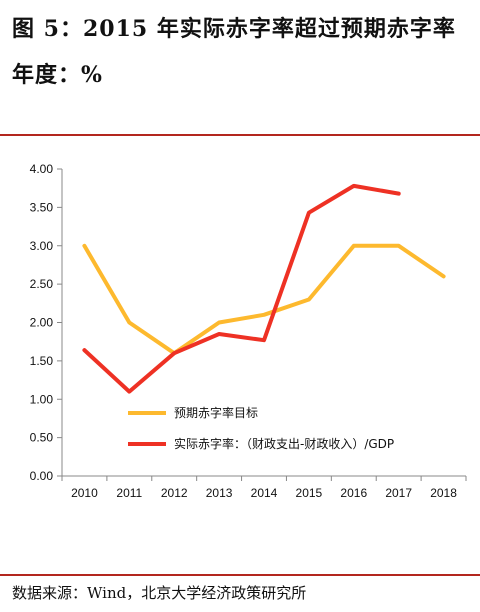  Describe the element at coordinates (42, 476) in the screenshot. I see `y-tick-label: 0.00` at that location.